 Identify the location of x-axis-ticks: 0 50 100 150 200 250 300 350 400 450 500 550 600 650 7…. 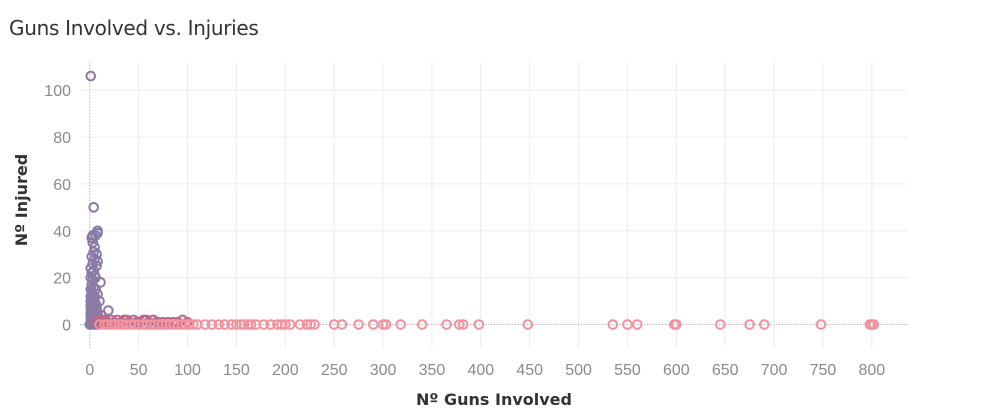
(485, 370).